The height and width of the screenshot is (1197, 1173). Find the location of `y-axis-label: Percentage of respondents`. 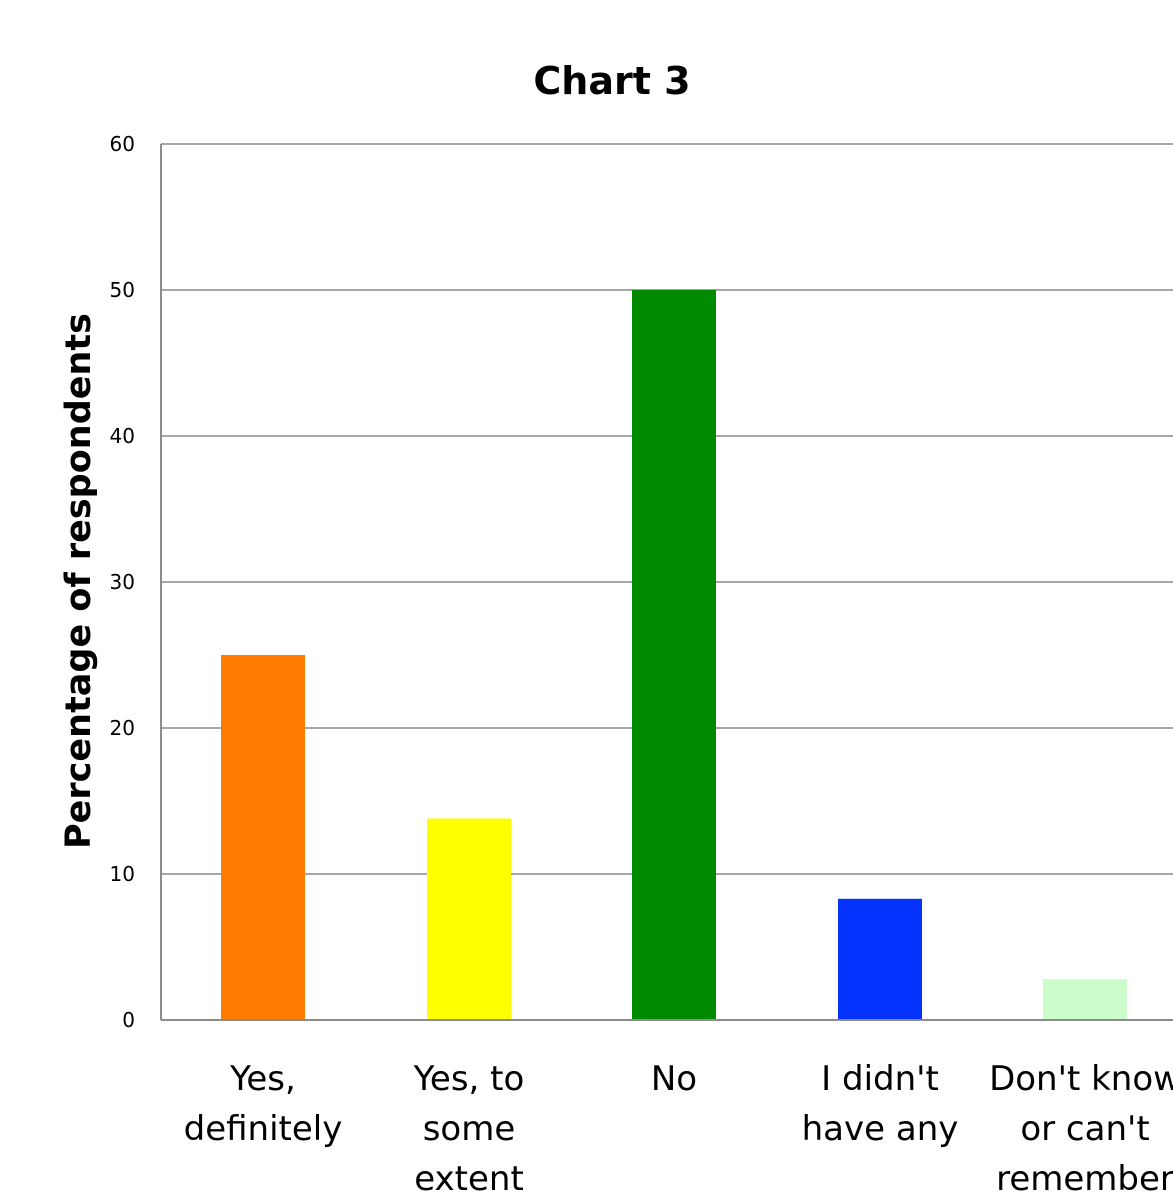

y-axis-label: Percentage of respondents is located at coordinates (79, 581).